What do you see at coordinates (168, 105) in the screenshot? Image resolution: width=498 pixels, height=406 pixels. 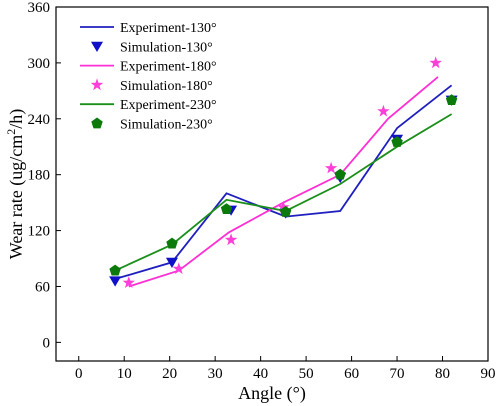 I see `legend-label-experiment-230: Experiment-230°` at bounding box center [168, 105].